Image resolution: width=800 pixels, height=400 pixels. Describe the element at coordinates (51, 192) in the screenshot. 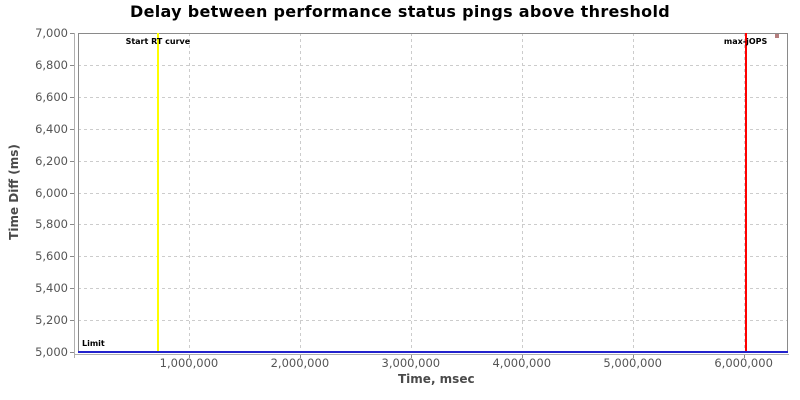

I see `y-tick-label: 6,000` at that location.